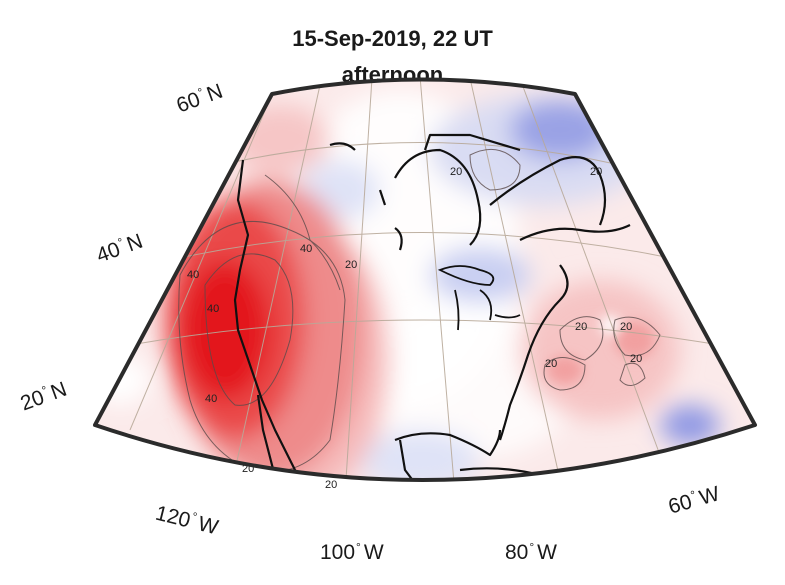 This screenshot has height=585, width=785. I want to click on map-title: 15-Sep-2019, 22 UT, so click(392, 38).